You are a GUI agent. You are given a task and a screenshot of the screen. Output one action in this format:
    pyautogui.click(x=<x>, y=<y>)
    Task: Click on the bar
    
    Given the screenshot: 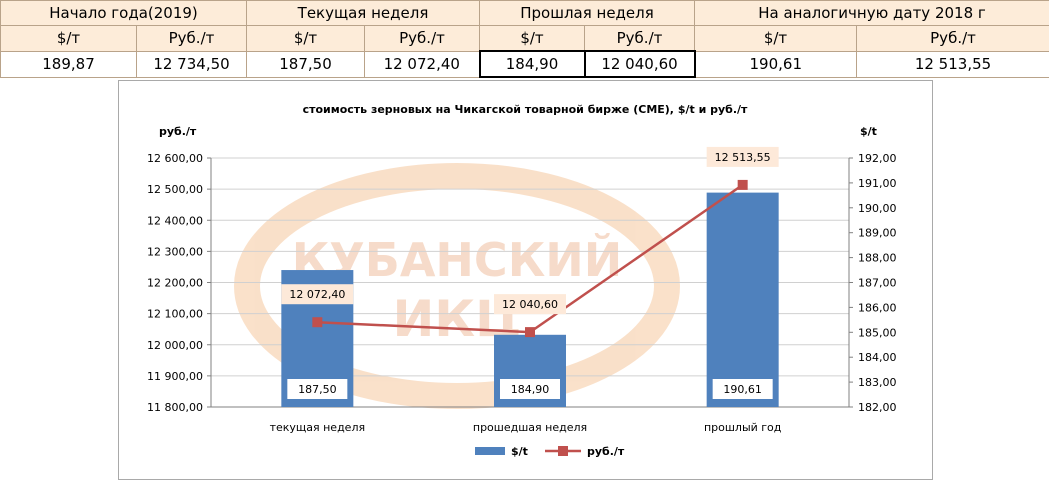 What is the action you would take?
    pyautogui.click(x=742, y=299)
    